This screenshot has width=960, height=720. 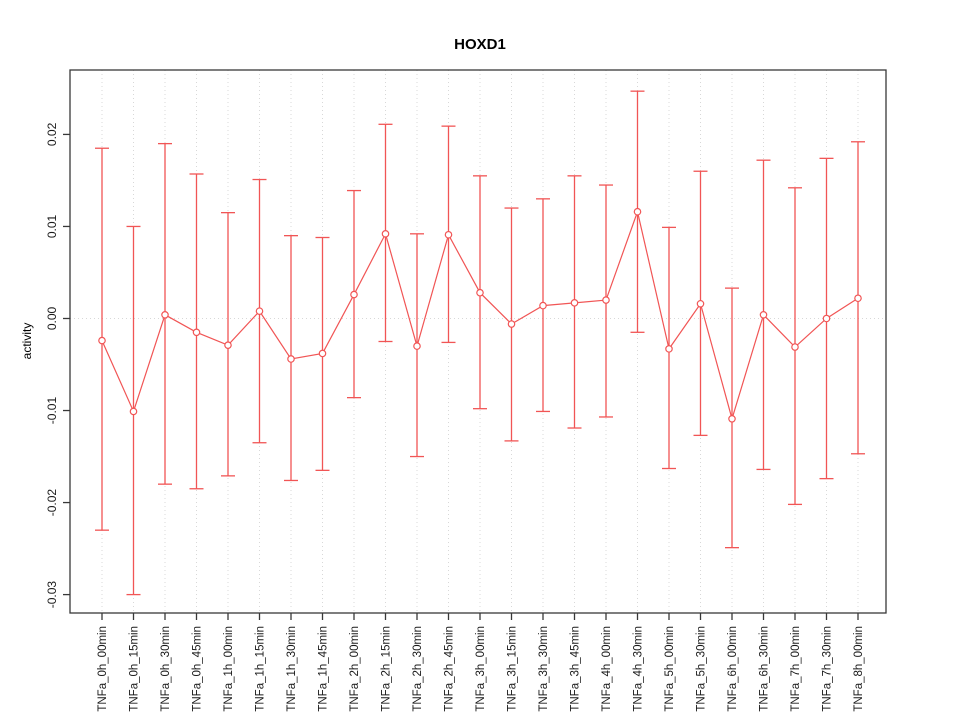 What do you see at coordinates (52, 226) in the screenshot?
I see `y-tick-label: 0.01` at bounding box center [52, 226].